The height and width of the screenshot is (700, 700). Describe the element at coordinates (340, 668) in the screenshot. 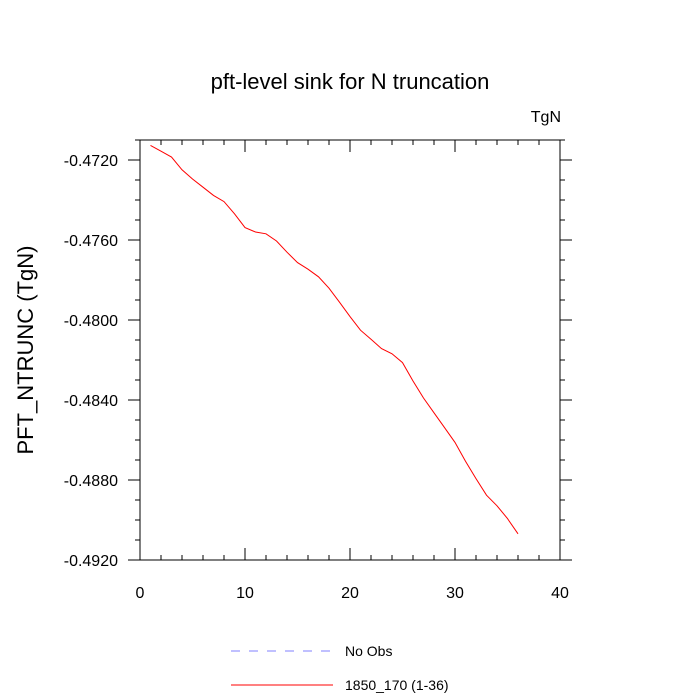

I see `legend: No Obs 1850_170 (1-36)` at that location.